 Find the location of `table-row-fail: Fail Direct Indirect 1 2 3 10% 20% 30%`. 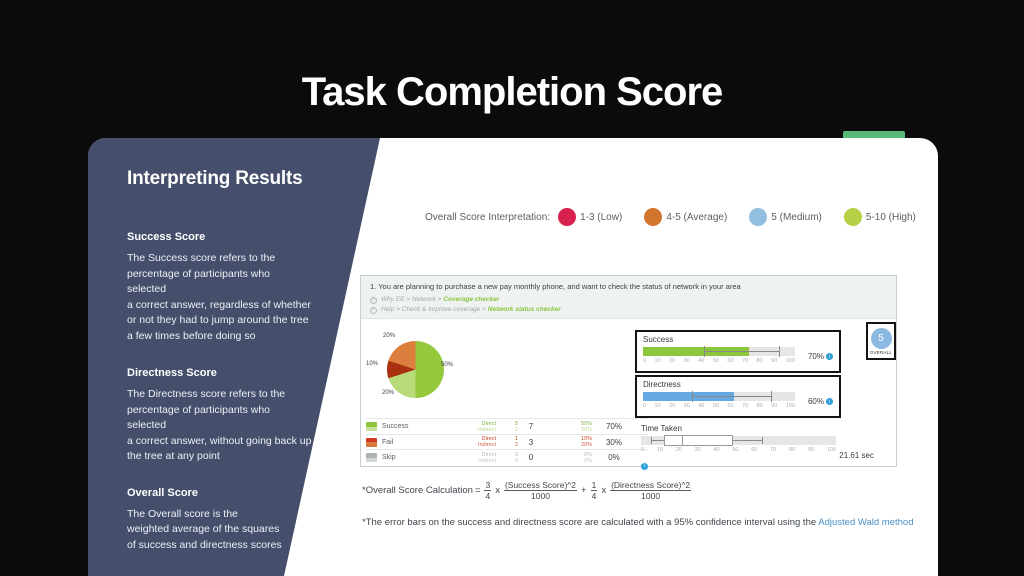

table-row-fail: Fail Direct Indirect 1 2 3 10% 20% 30% is located at coordinates (507, 441).